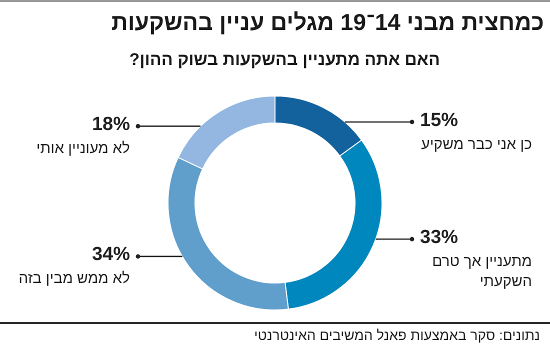 The width and height of the screenshot is (550, 349). Describe the element at coordinates (476, 144) in the screenshot. I see `slice-label: כן אני כבר משקיע` at that location.